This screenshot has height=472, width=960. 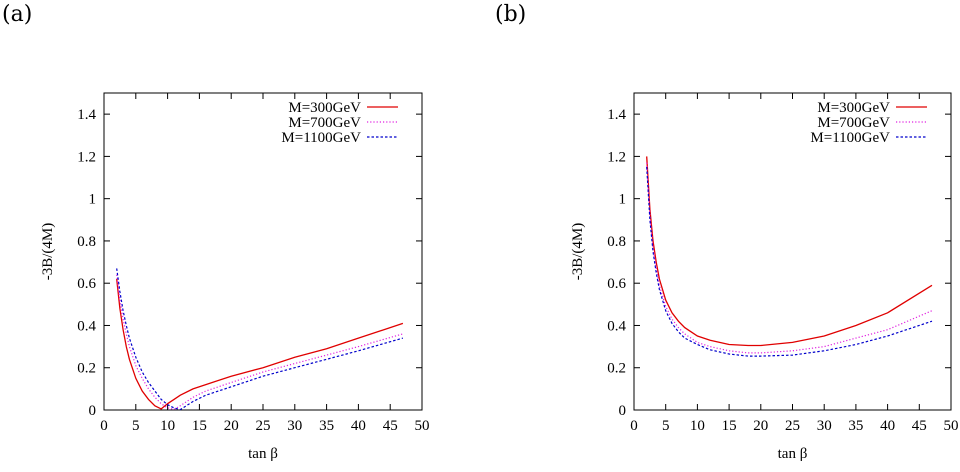 What do you see at coordinates (511, 14) in the screenshot?
I see `panel-label-b: (b)` at bounding box center [511, 14].